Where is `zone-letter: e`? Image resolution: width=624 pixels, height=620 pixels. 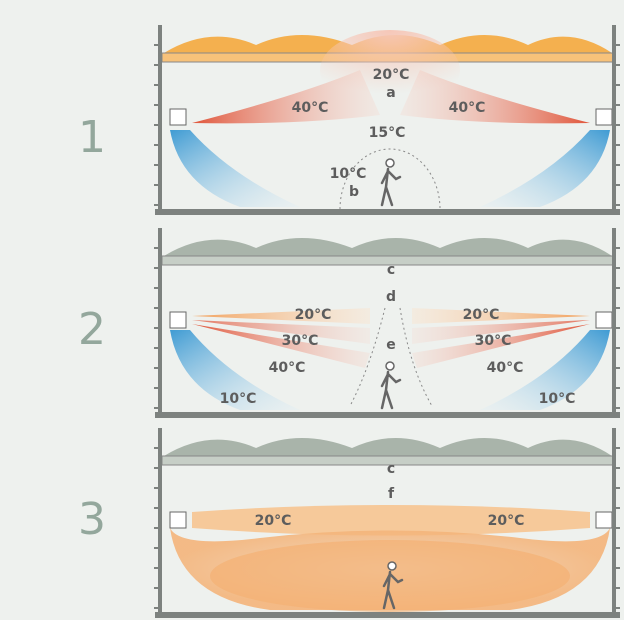
zone-letter: e is located at coordinates (391, 345).